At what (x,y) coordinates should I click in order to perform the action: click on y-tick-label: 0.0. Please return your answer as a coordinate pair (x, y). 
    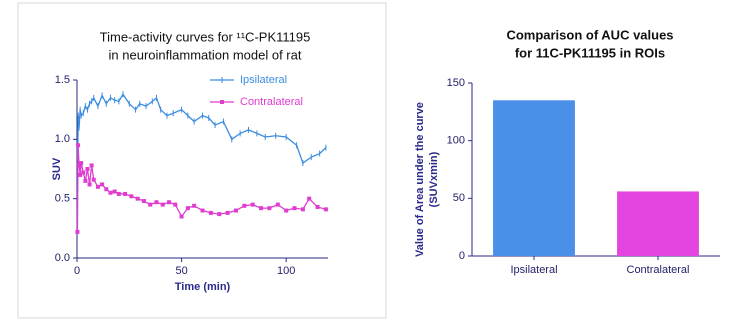
    Looking at the image, I should click on (62, 258).